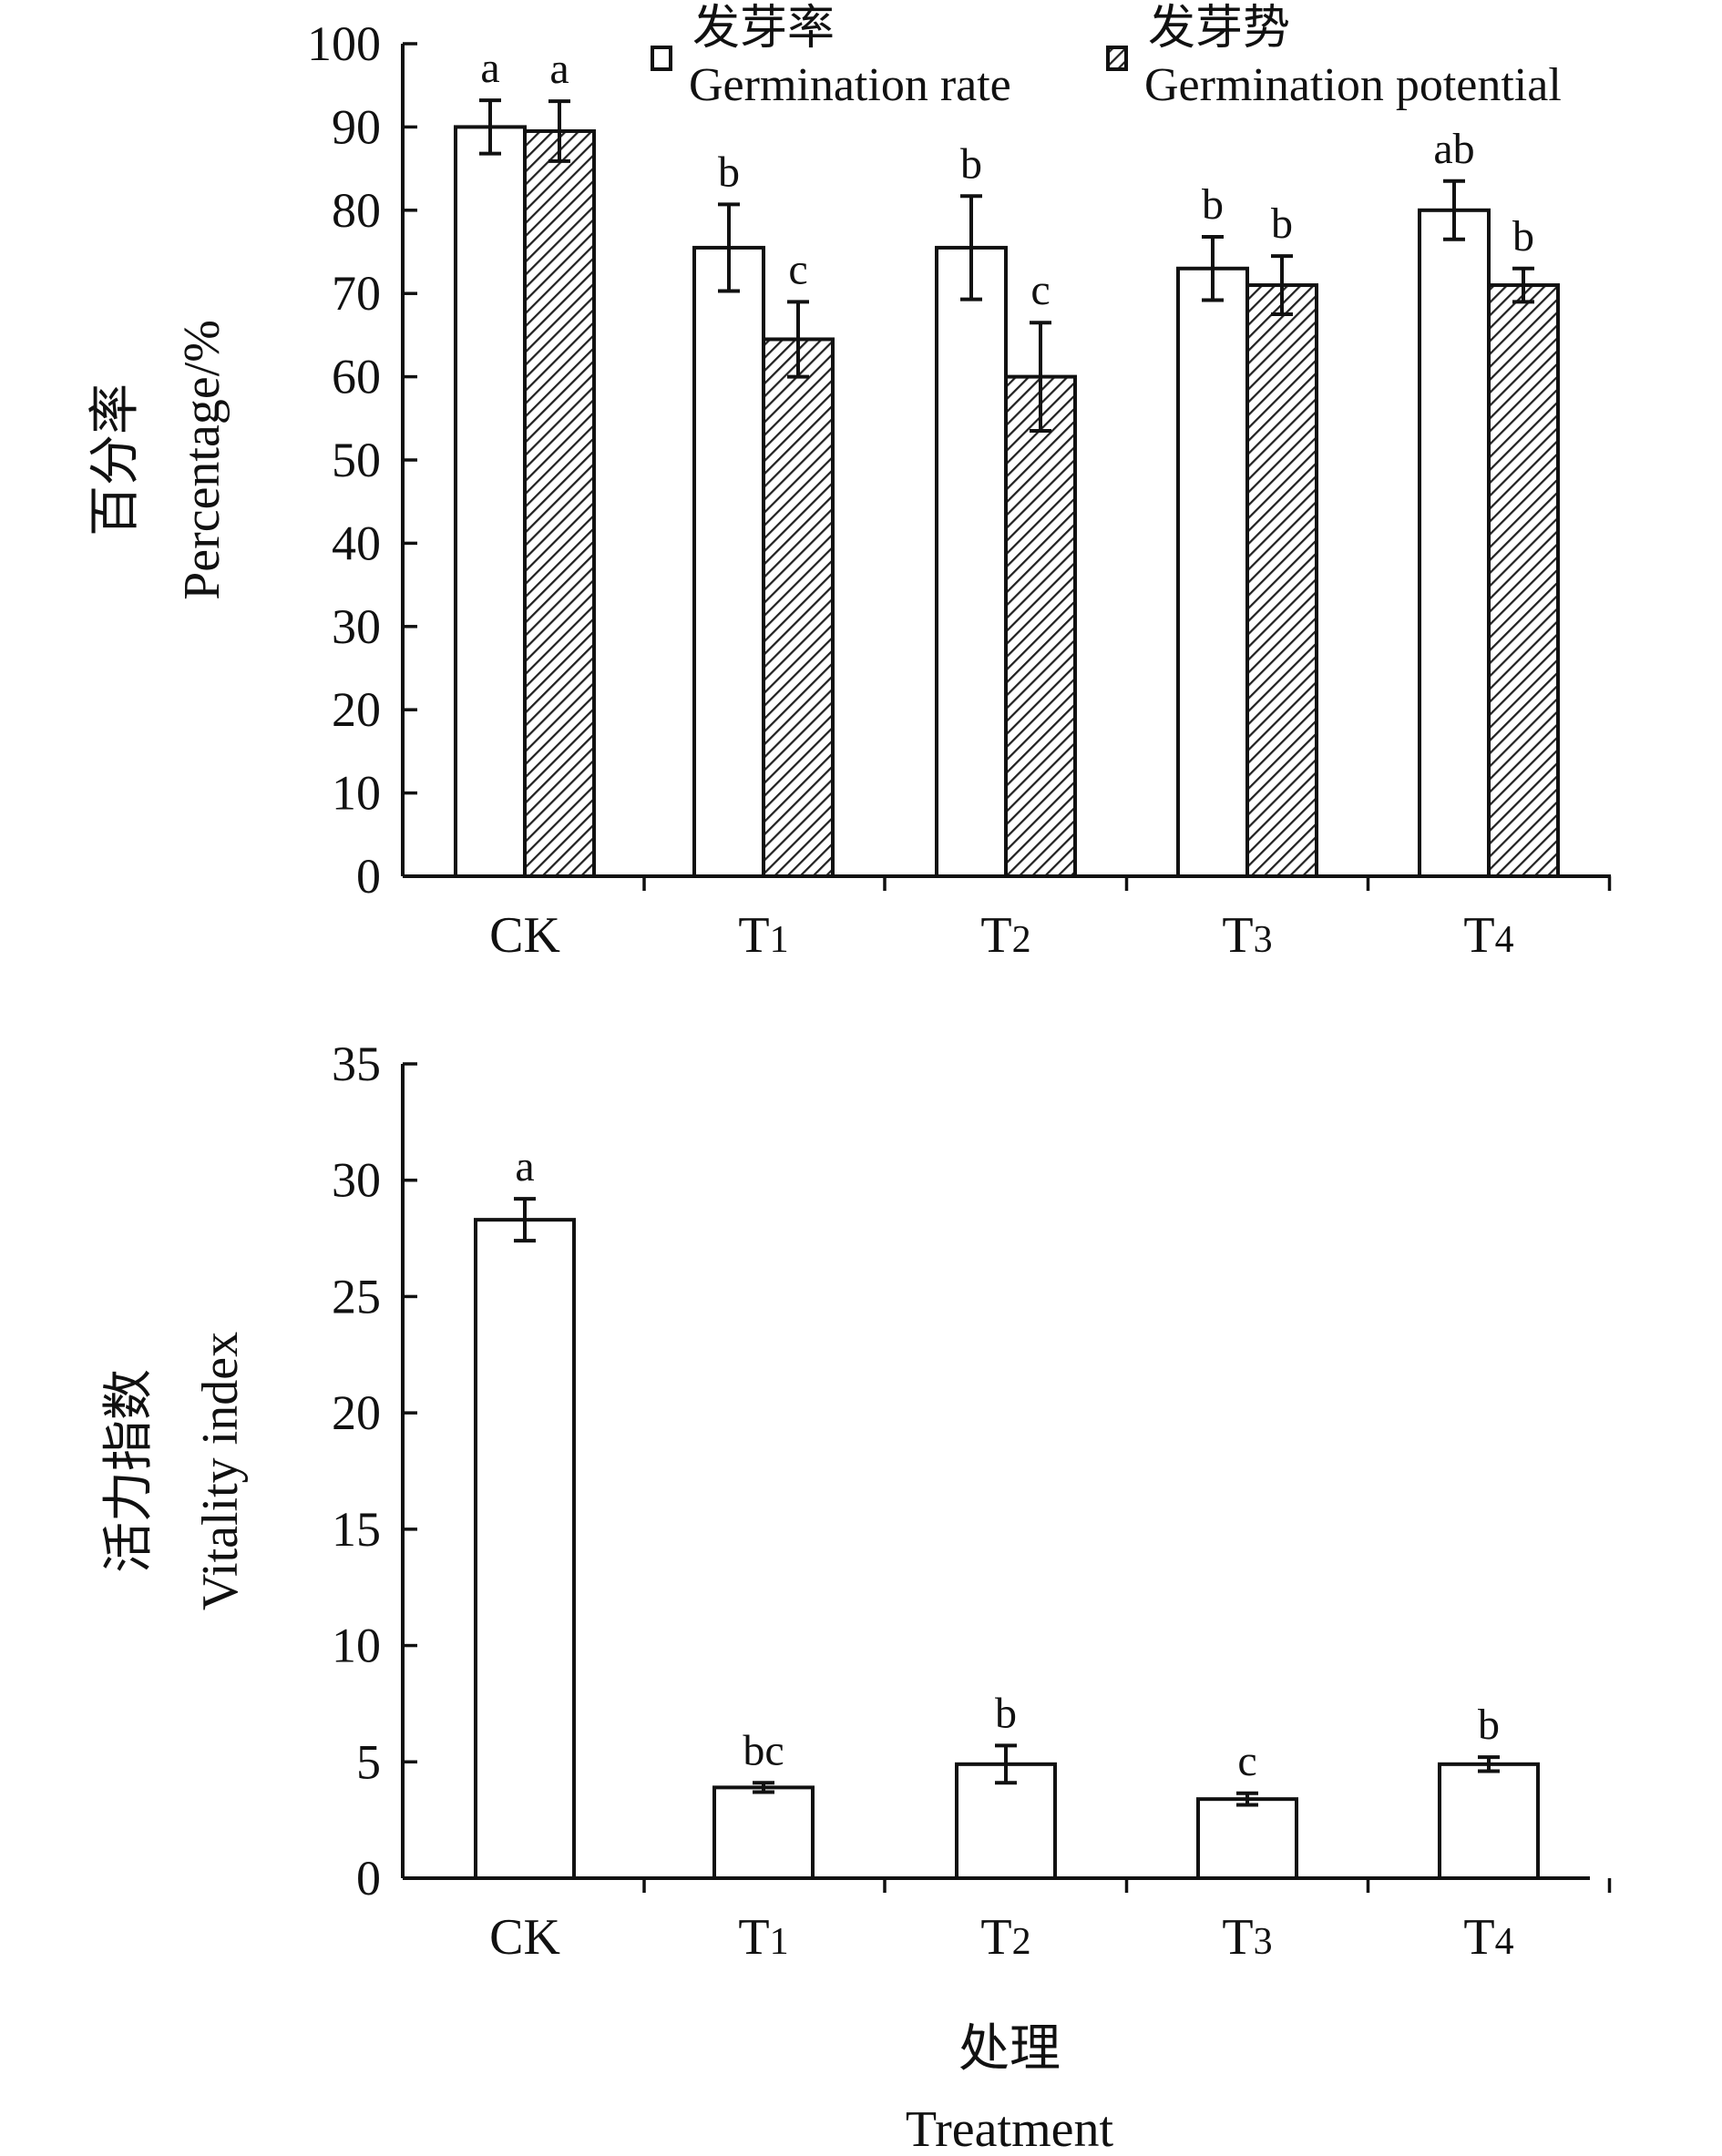 The height and width of the screenshot is (2156, 1722). Describe the element at coordinates (116, 459) in the screenshot. I see `y-axis-label-cn: 百分率` at that location.